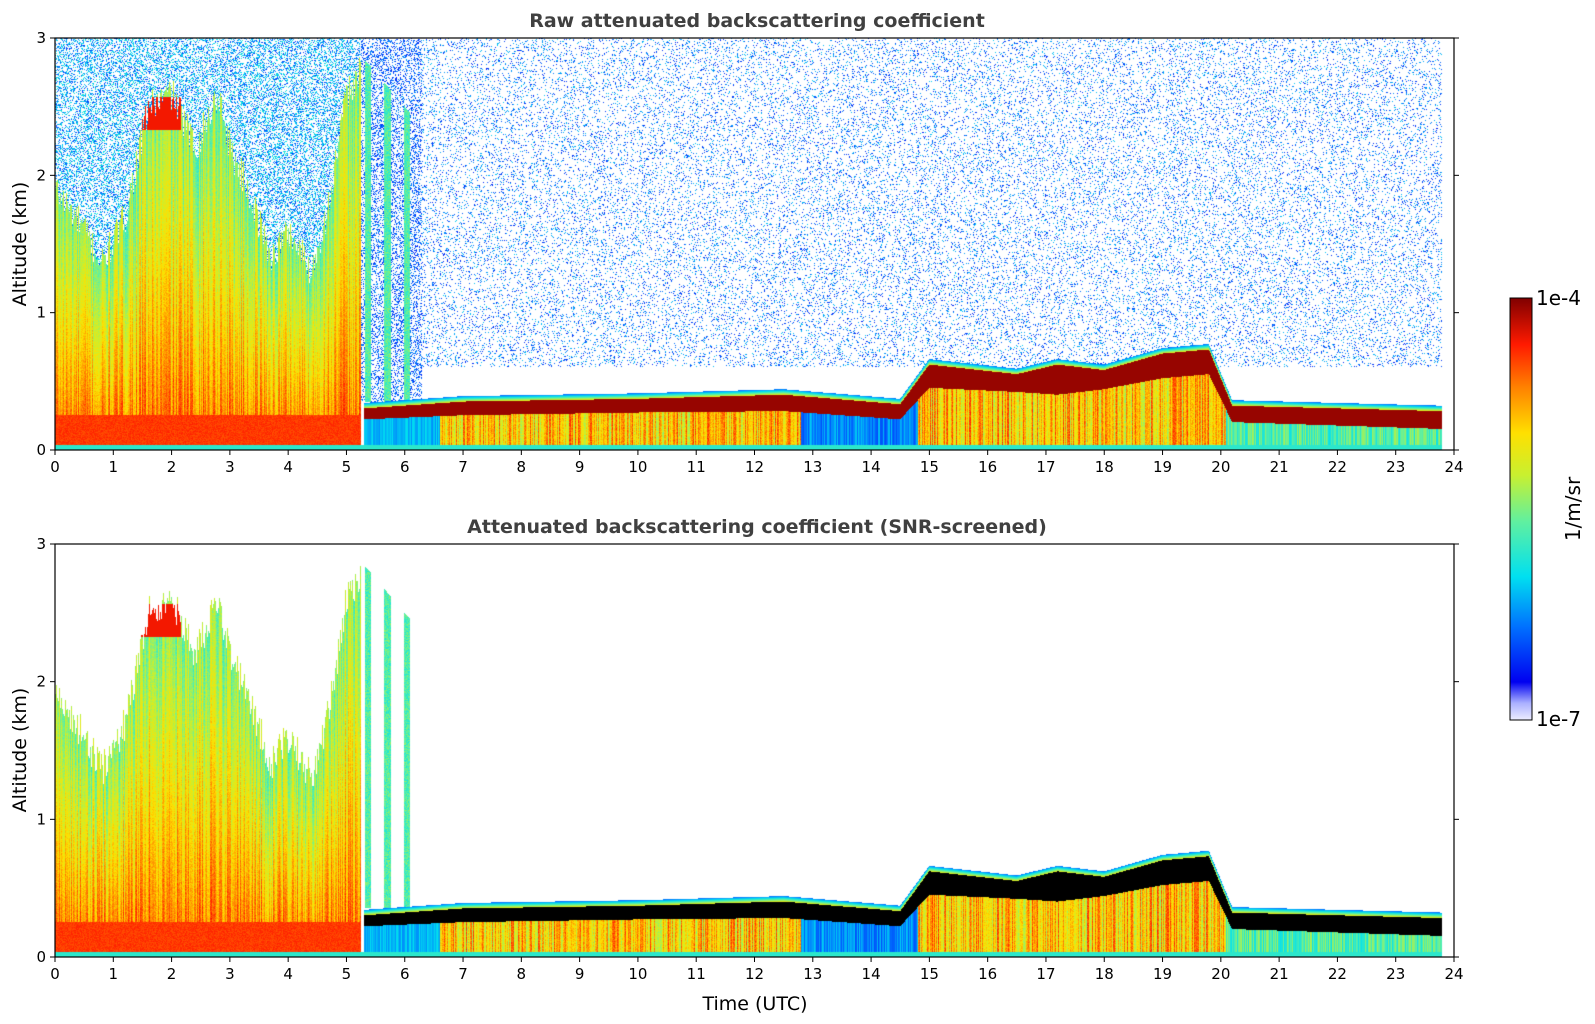  What do you see at coordinates (20, 750) in the screenshot?
I see `panel-screened-ylabel: Altitude (km)` at bounding box center [20, 750].